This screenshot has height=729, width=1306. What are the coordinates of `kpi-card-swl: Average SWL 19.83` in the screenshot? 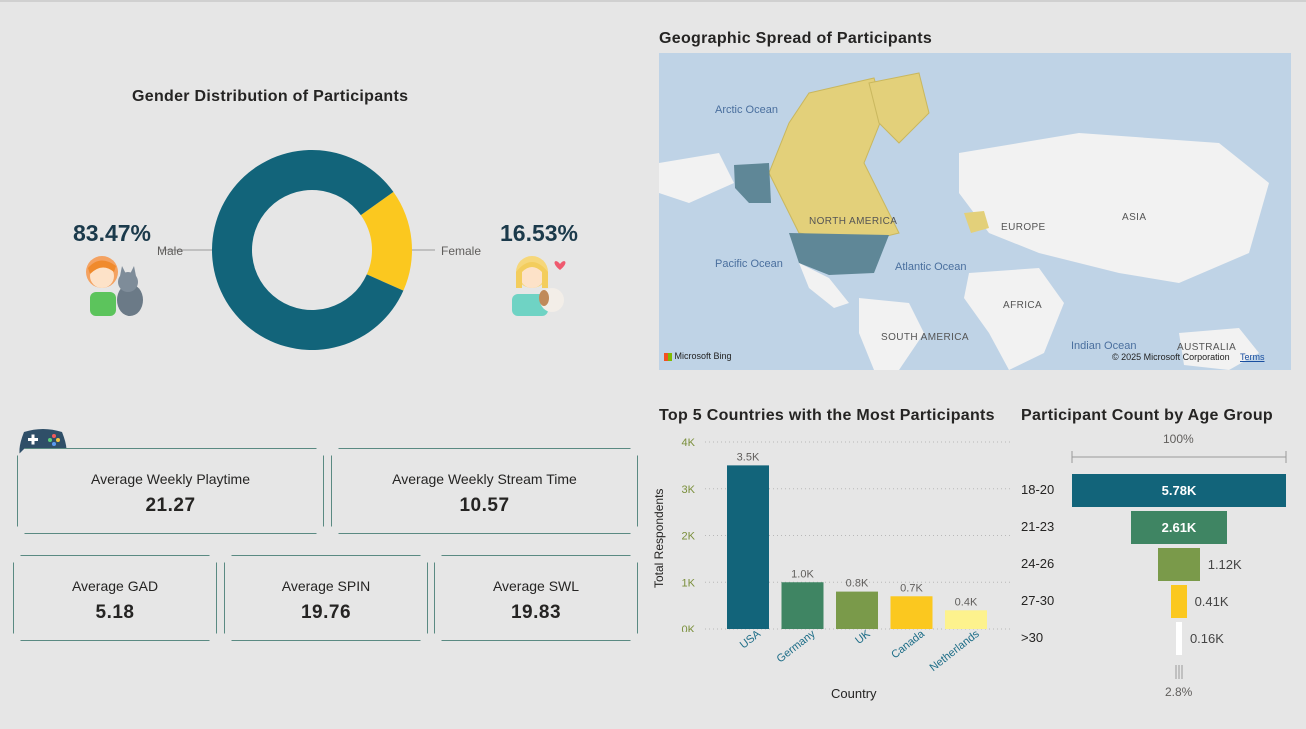 It's located at (536, 598).